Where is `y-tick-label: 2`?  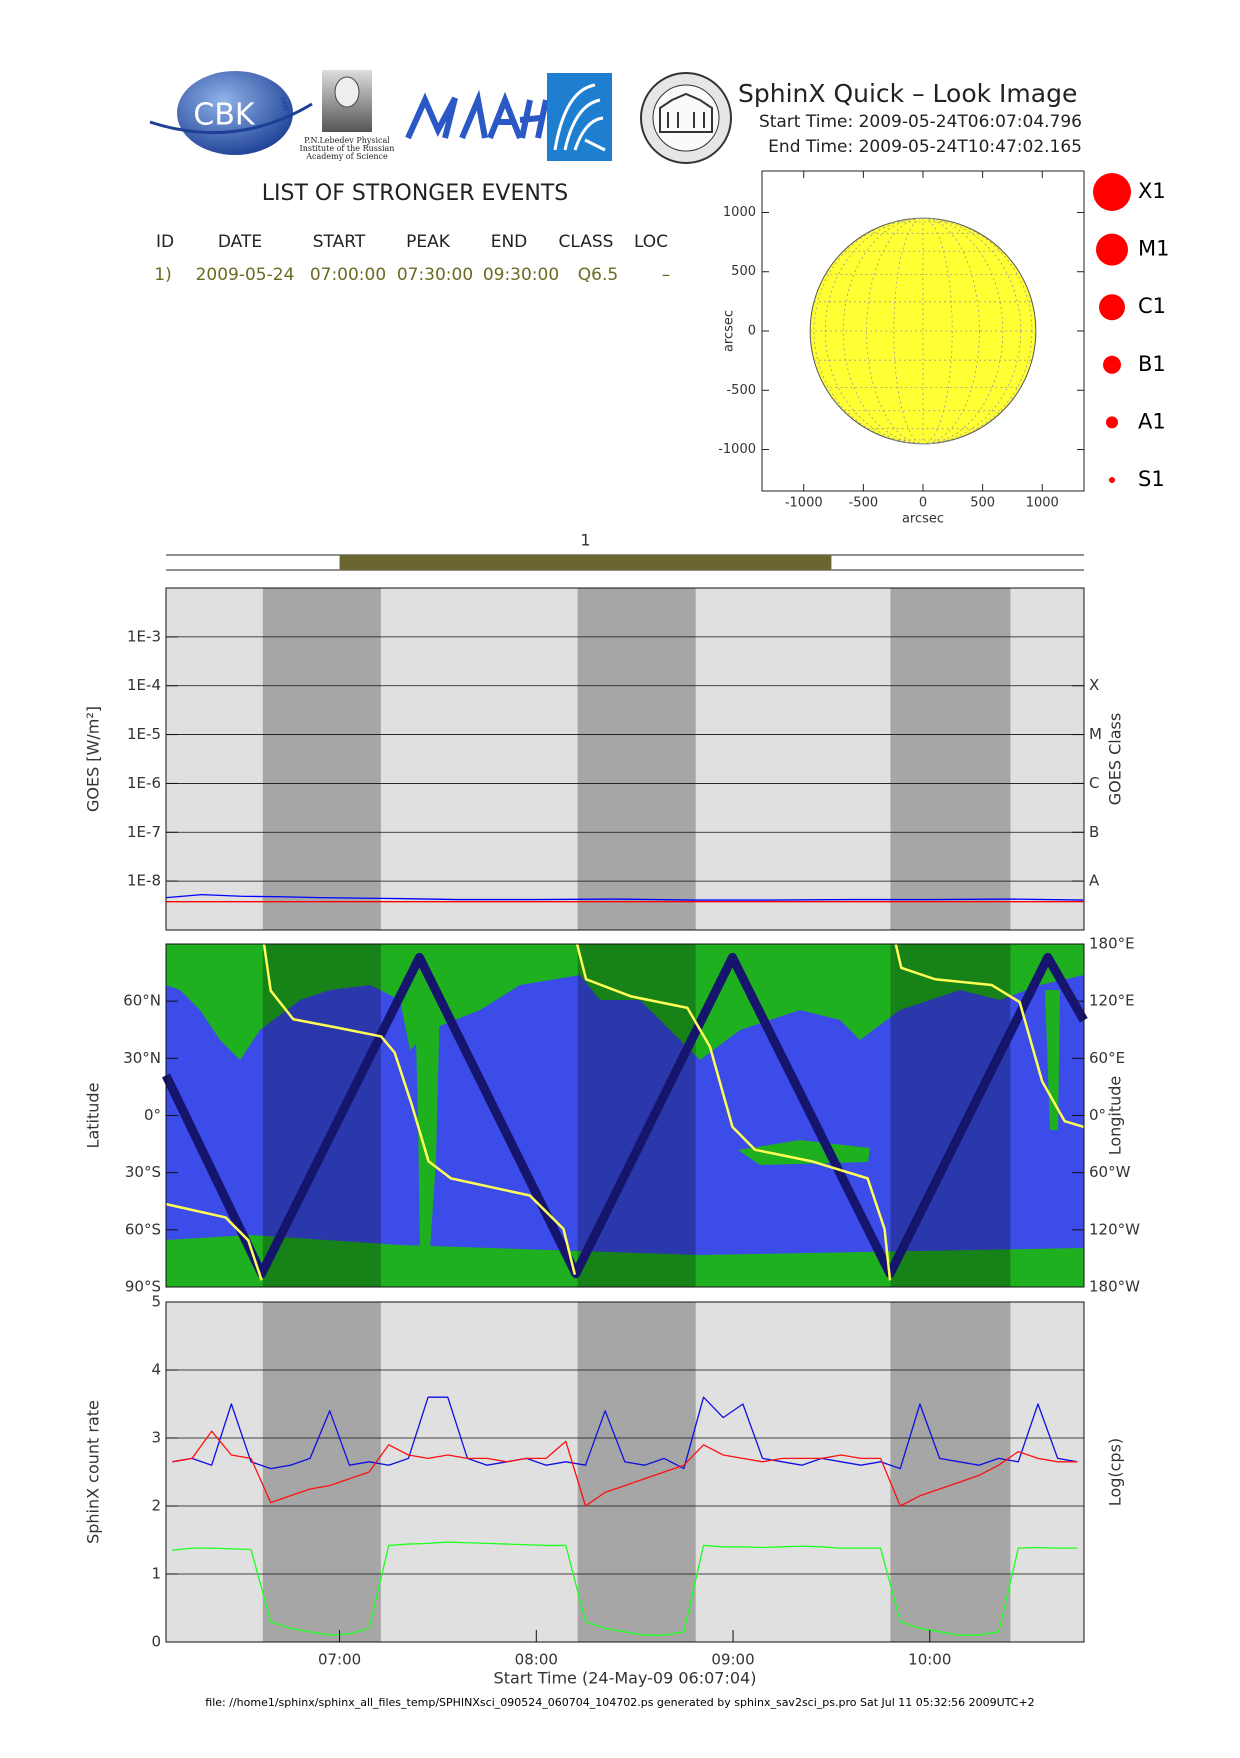
y-tick-label: 2 is located at coordinates (156, 1506).